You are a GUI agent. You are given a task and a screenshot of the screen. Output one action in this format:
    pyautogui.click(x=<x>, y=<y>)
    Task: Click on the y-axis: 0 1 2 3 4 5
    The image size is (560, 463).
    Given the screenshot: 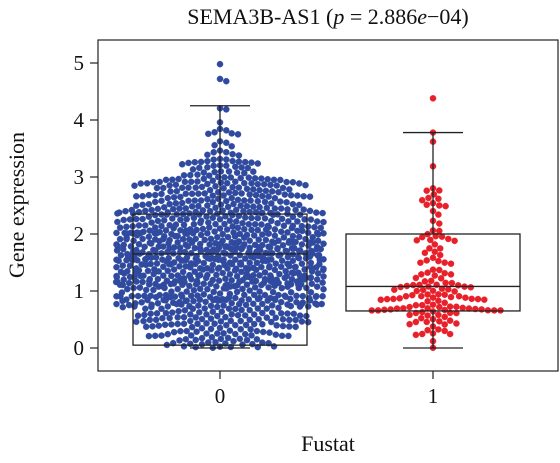 What is the action you would take?
    pyautogui.click(x=86, y=205)
    